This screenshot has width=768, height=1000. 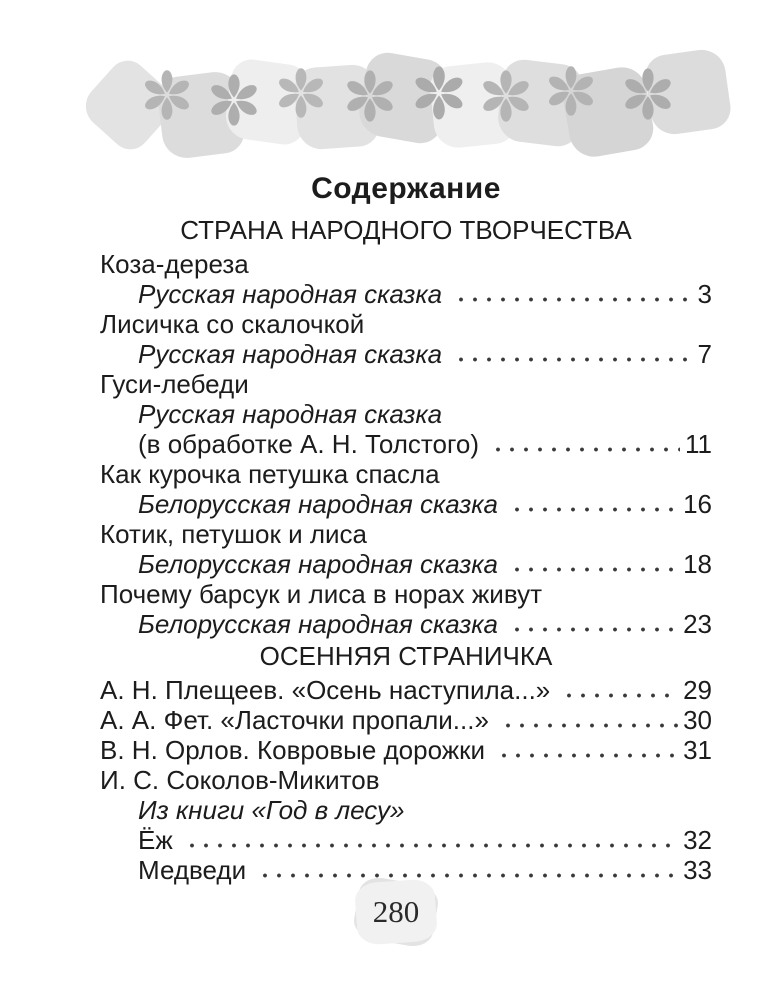 What do you see at coordinates (697, 624) in the screenshot?
I see `toc-page-number: 23` at bounding box center [697, 624].